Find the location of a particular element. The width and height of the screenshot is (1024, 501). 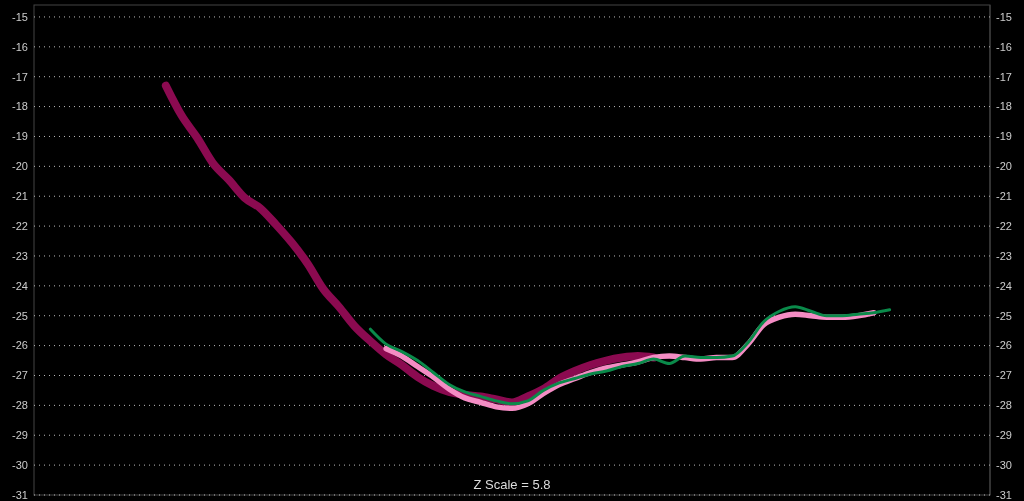

y-tick-label: -21 is located at coordinates (20, 196).